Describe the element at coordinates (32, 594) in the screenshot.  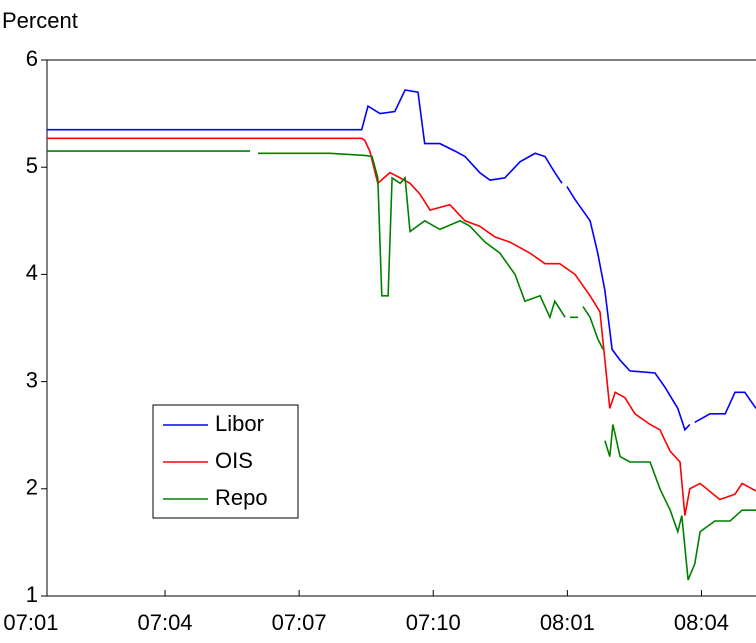
I see `y-tick-label: 1` at that location.